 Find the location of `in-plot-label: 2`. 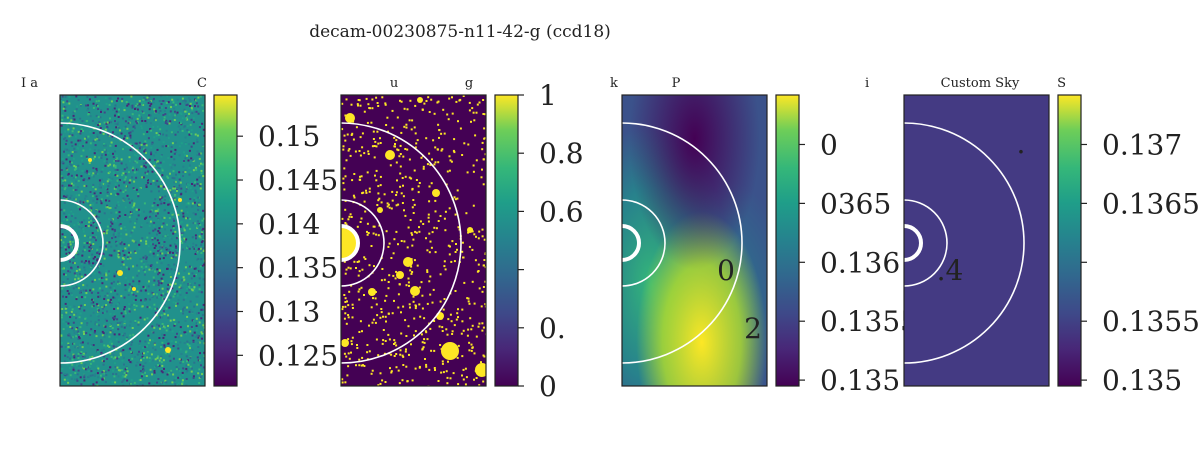

in-plot-label: 2 is located at coordinates (753, 328).